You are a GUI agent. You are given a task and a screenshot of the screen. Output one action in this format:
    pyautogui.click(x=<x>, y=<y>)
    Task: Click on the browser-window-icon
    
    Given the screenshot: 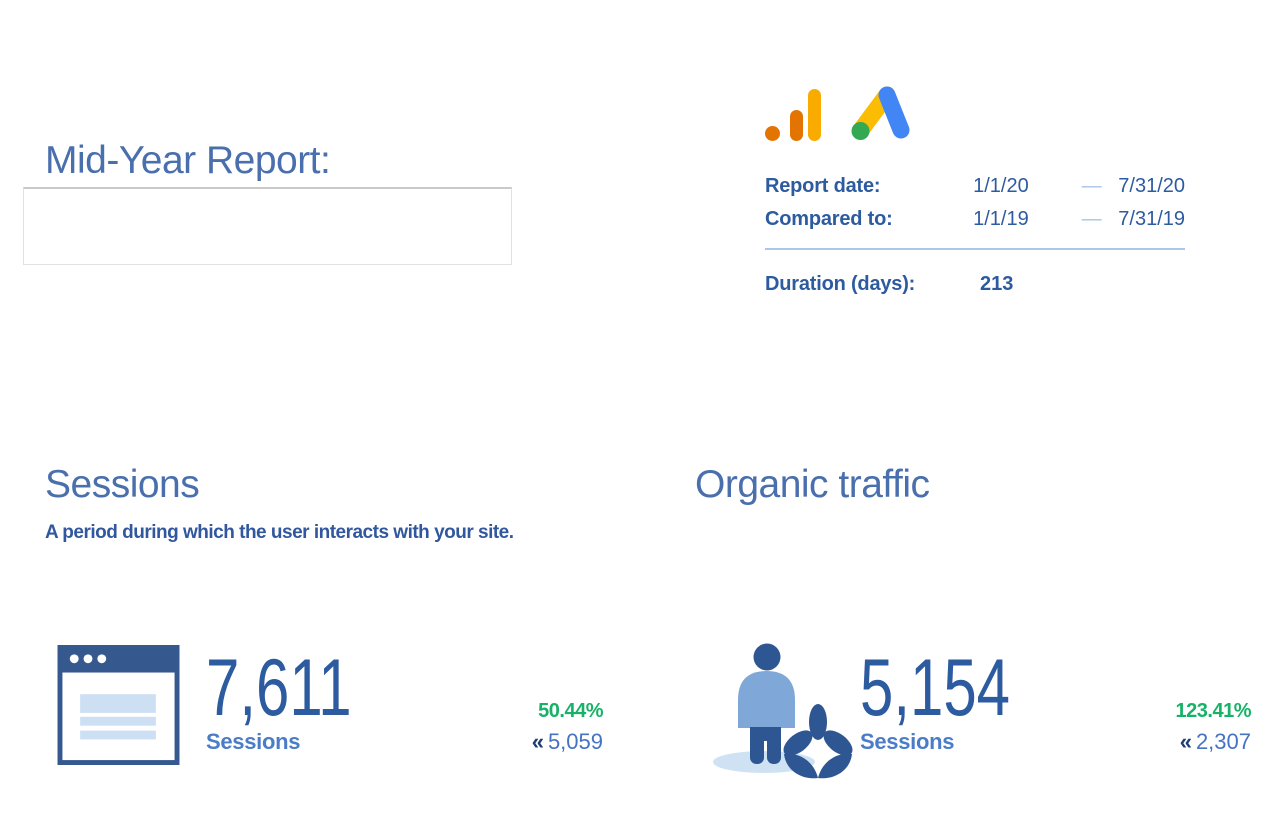 What is the action you would take?
    pyautogui.click(x=118, y=705)
    